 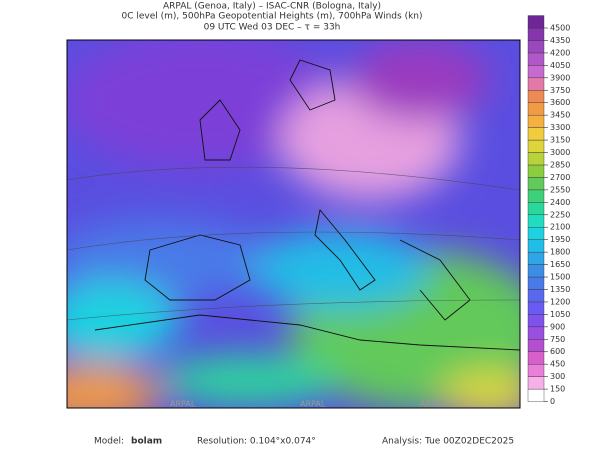 What do you see at coordinates (560, 252) in the screenshot?
I see `colorbar-label: 1800` at bounding box center [560, 252].